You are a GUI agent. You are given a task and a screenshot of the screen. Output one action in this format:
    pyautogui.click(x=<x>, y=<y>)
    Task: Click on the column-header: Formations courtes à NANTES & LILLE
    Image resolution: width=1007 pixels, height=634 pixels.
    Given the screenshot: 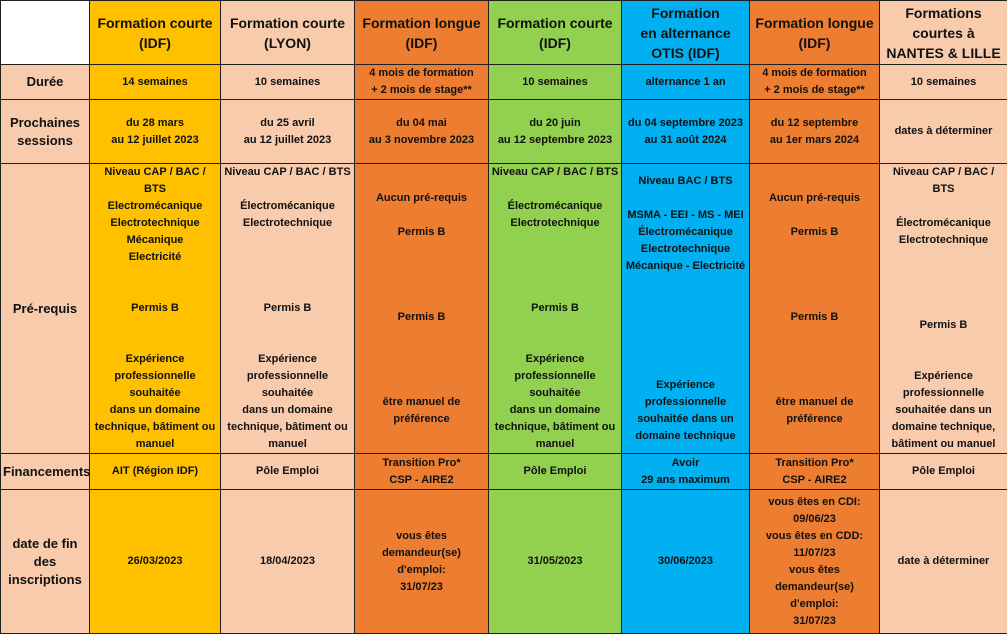 What is the action you would take?
    pyautogui.click(x=943, y=33)
    